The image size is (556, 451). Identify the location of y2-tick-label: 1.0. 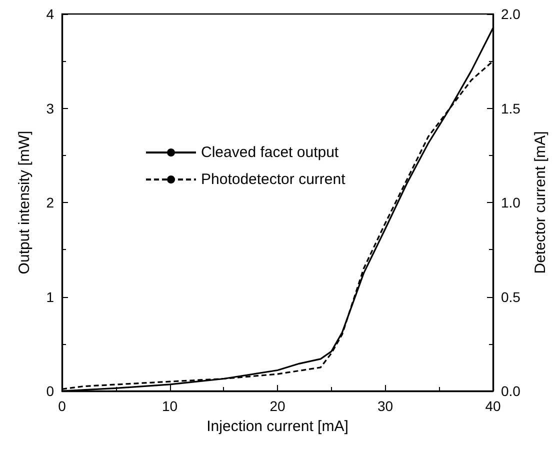
(511, 202).